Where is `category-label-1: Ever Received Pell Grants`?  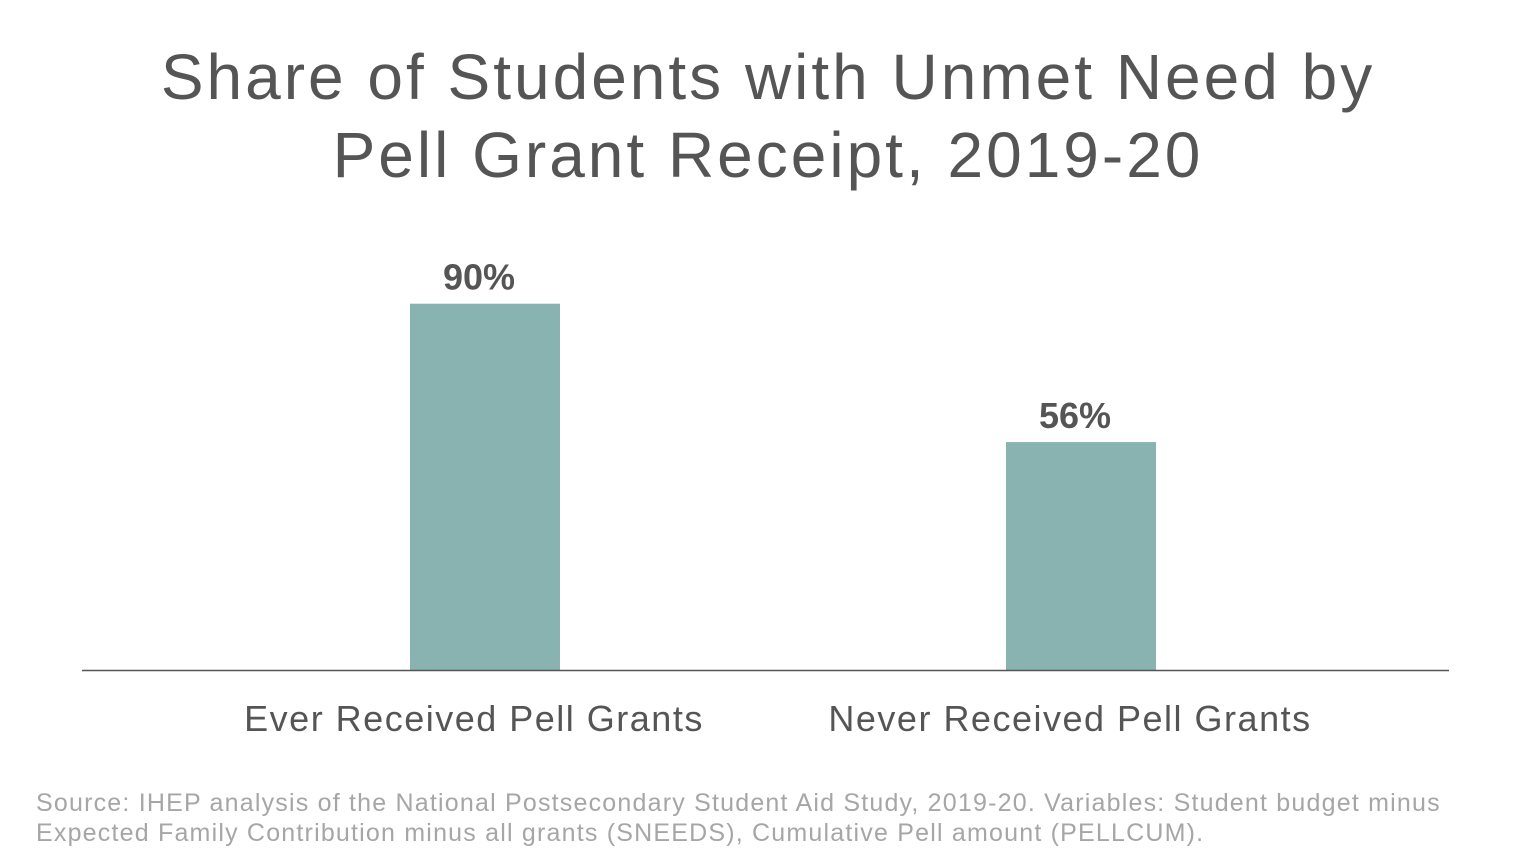 category-label-1: Ever Received Pell Grants is located at coordinates (474, 718).